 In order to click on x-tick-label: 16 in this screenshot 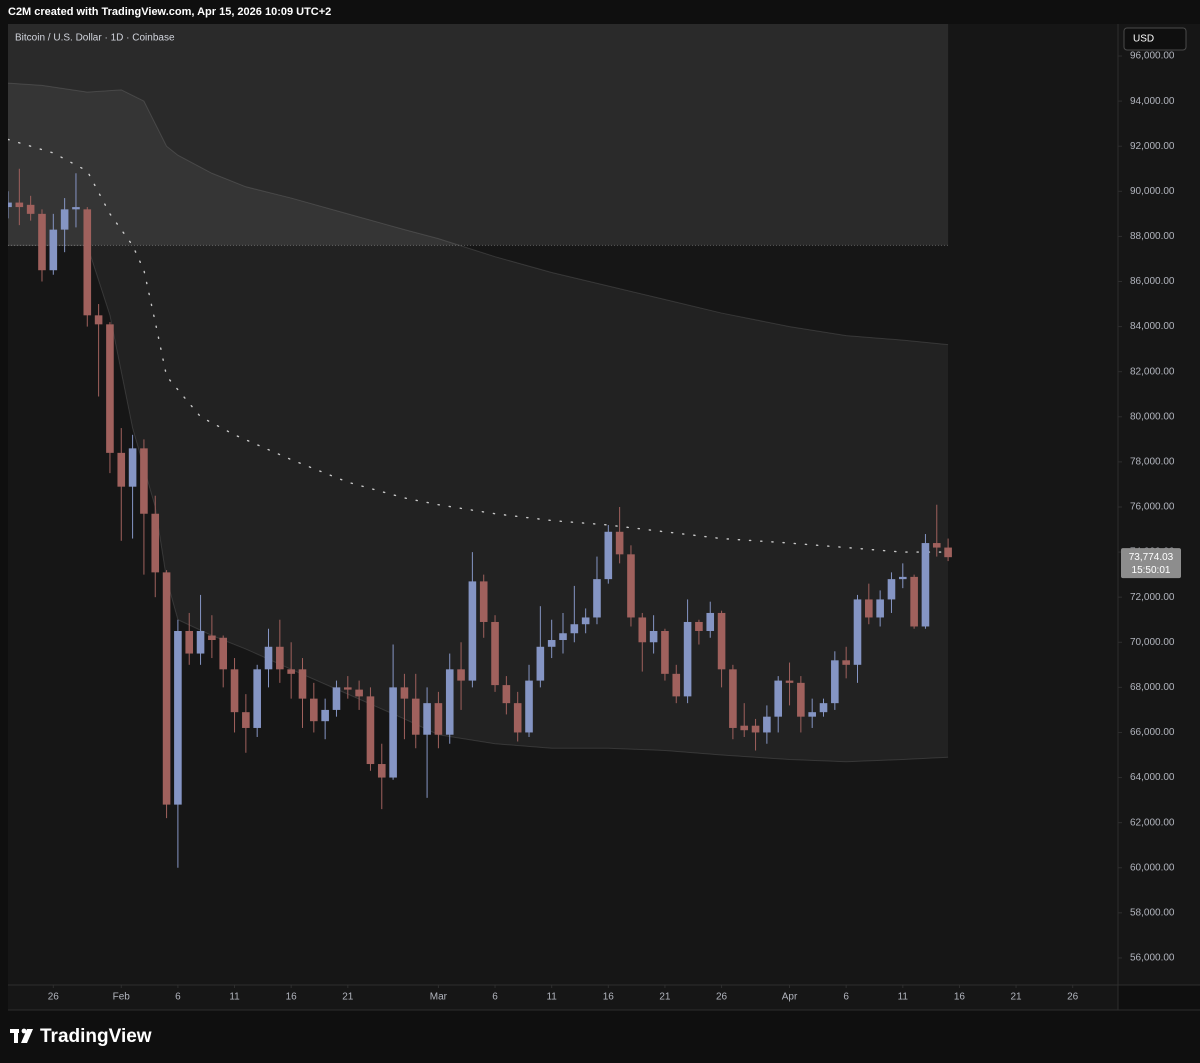, I will do `click(609, 997)`.